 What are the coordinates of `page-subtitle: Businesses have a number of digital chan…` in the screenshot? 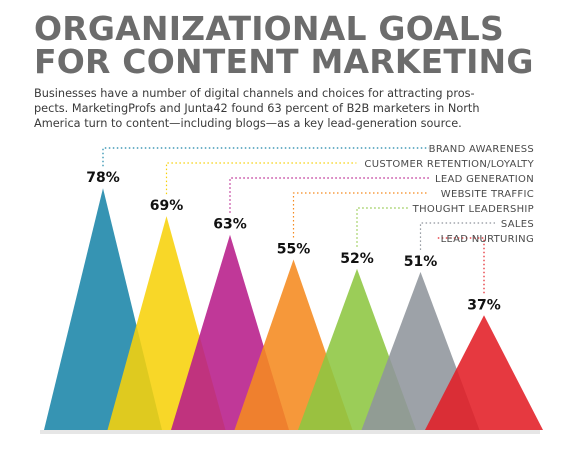 It's located at (294, 108).